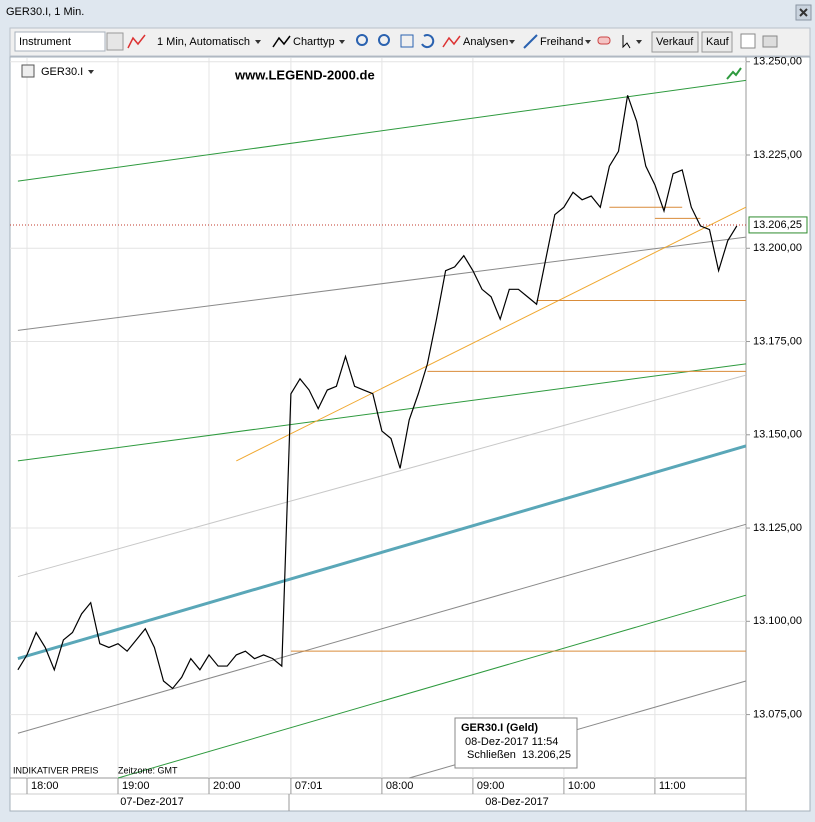 The image size is (815, 822). I want to click on close-icon, so click(803, 12).